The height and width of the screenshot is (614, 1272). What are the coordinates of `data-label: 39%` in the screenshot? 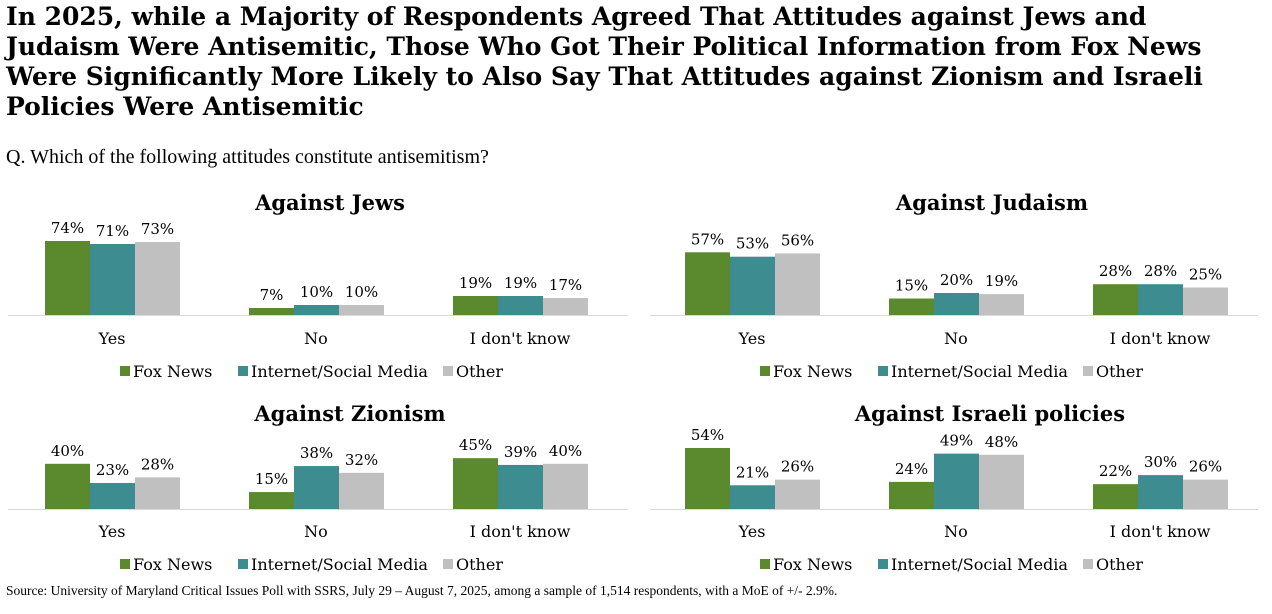 It's located at (520, 452).